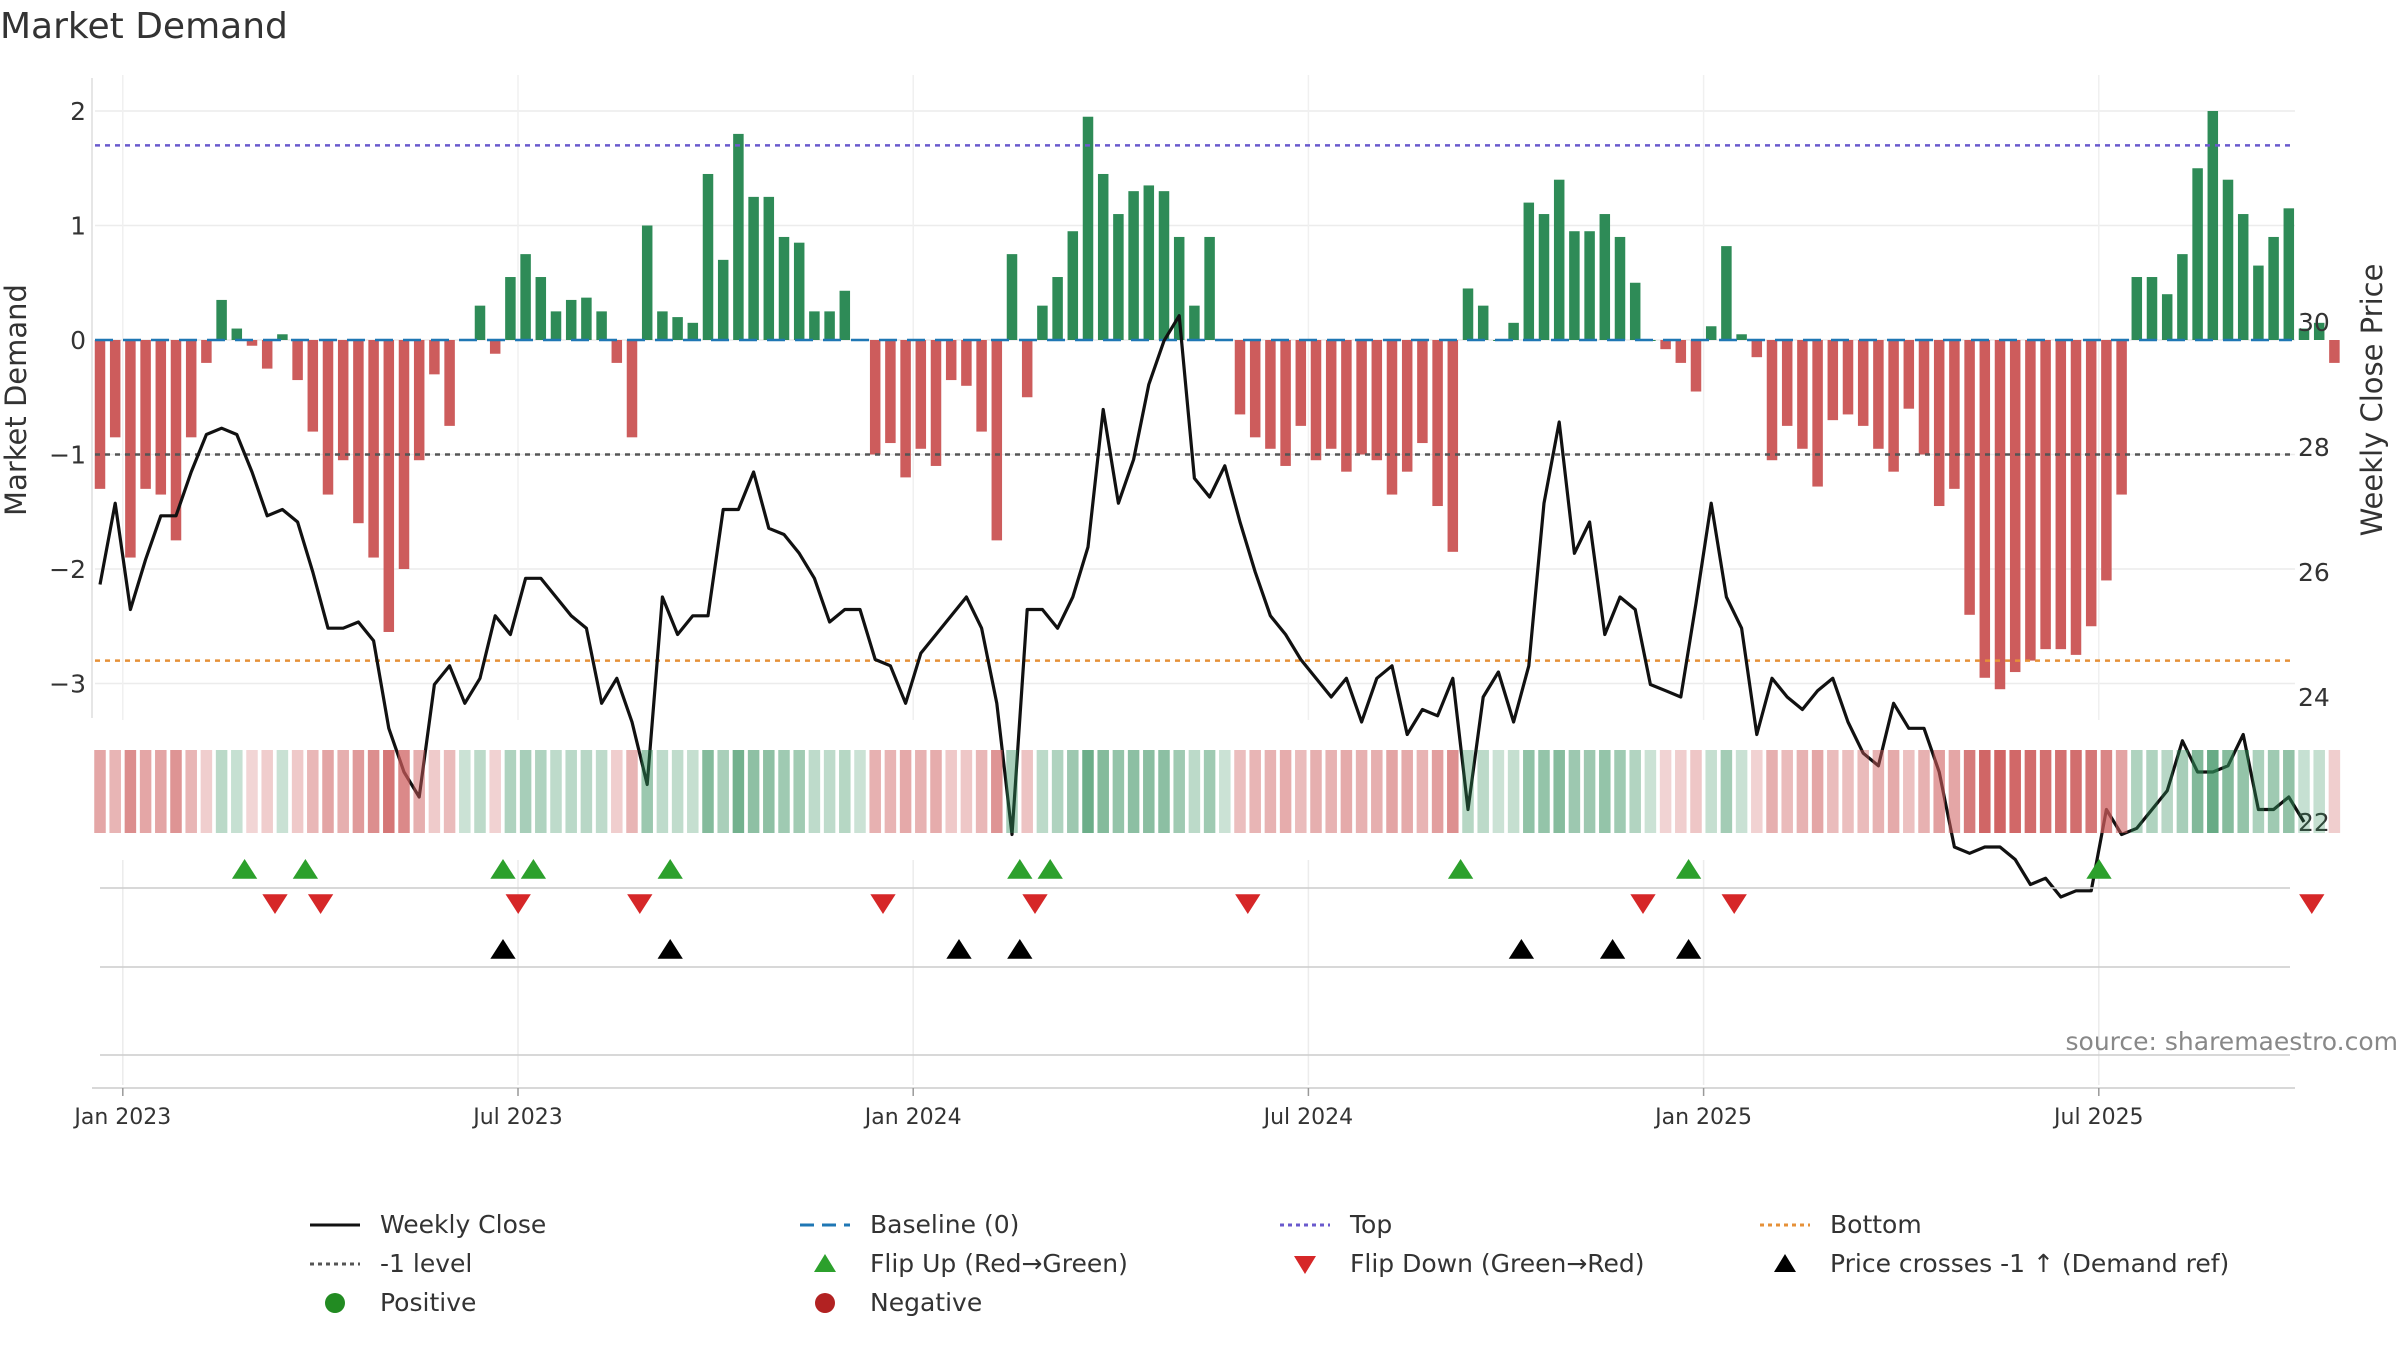 The height and width of the screenshot is (1350, 2400). I want to click on legend-label: Bottom, so click(1876, 1224).